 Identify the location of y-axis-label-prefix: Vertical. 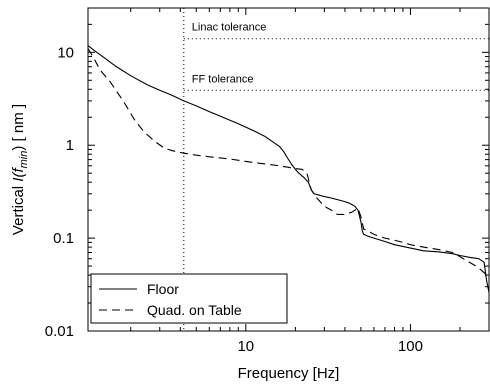
(18, 208).